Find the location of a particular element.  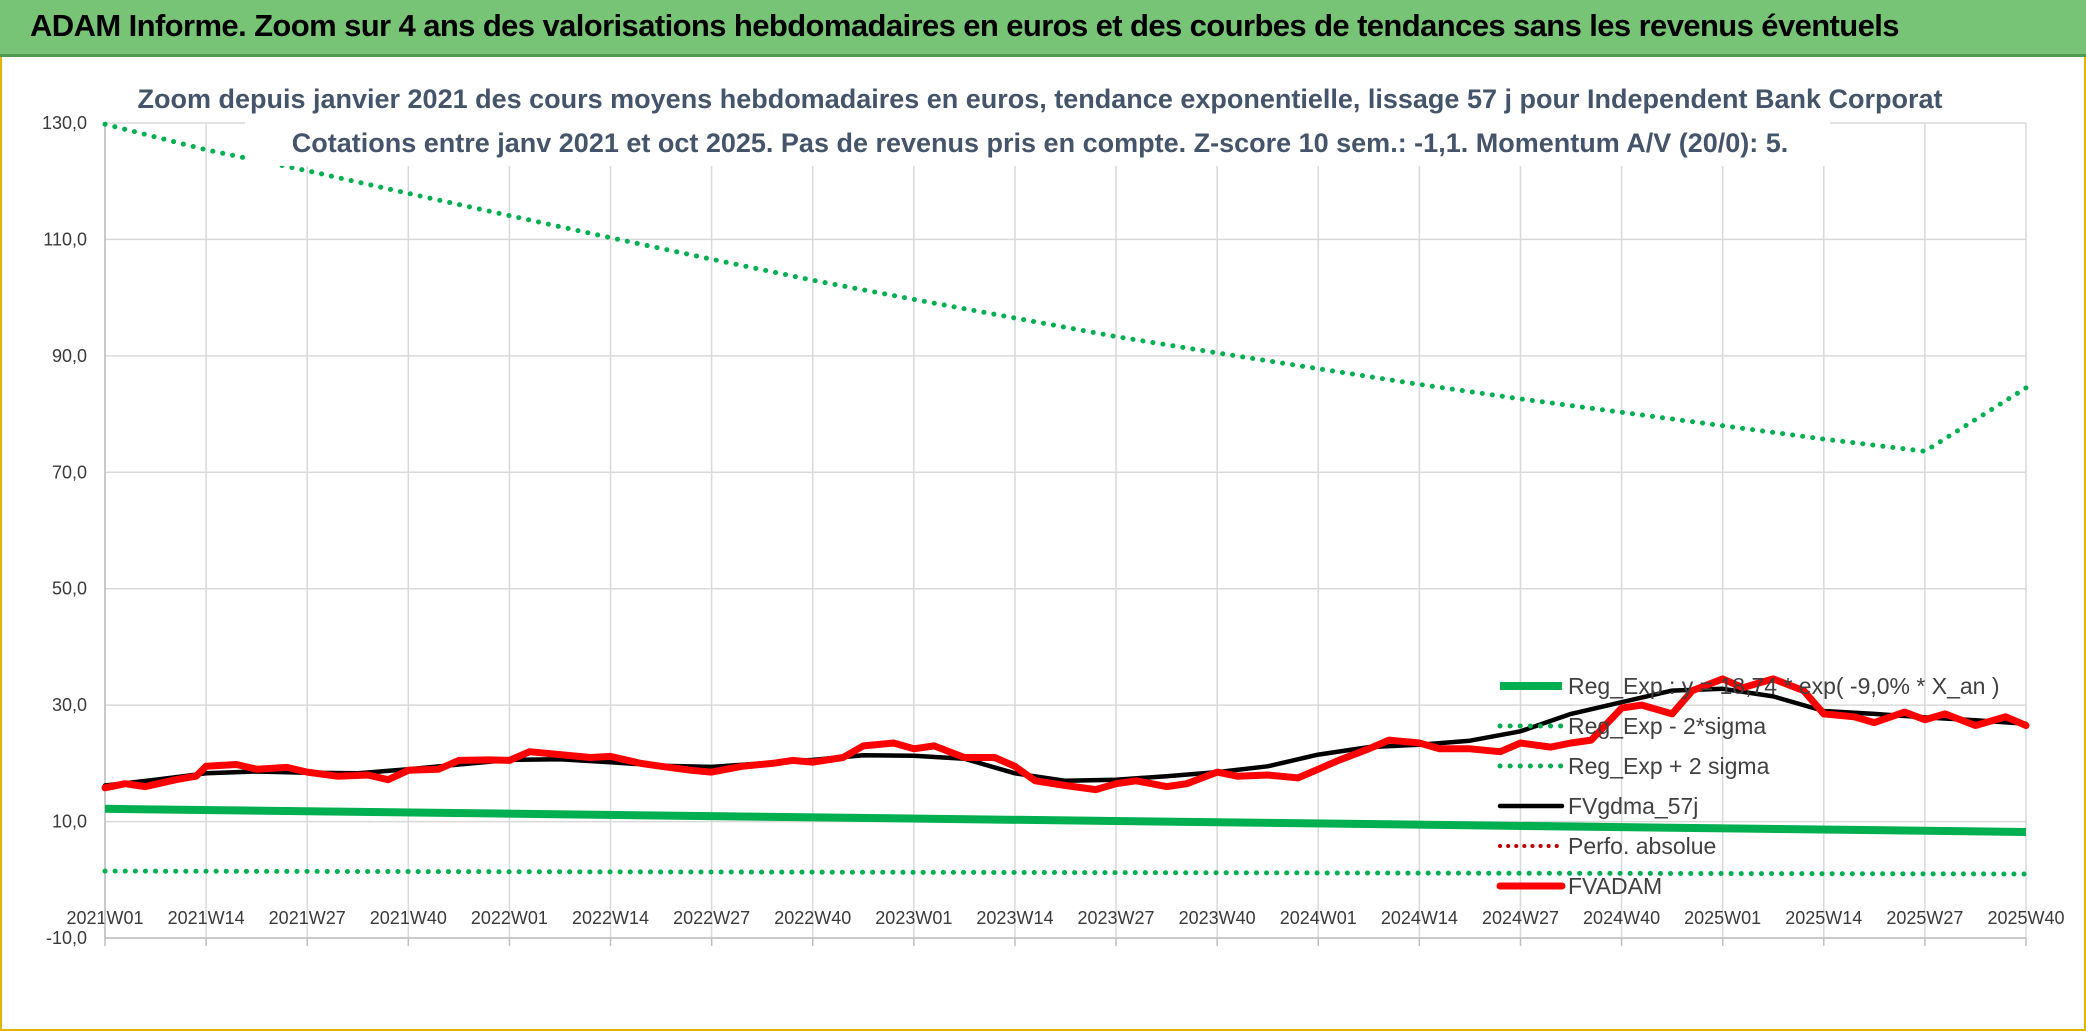

x-tick-label: 2022W01 is located at coordinates (509, 918).